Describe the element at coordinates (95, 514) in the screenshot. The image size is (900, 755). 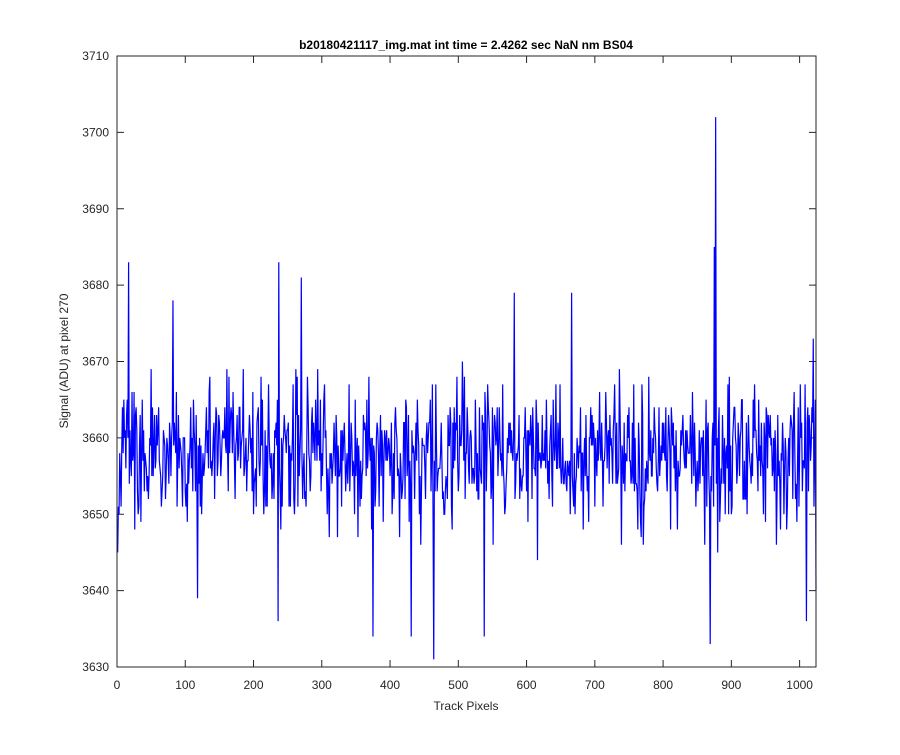
I see `y-tick-label: 3650` at that location.